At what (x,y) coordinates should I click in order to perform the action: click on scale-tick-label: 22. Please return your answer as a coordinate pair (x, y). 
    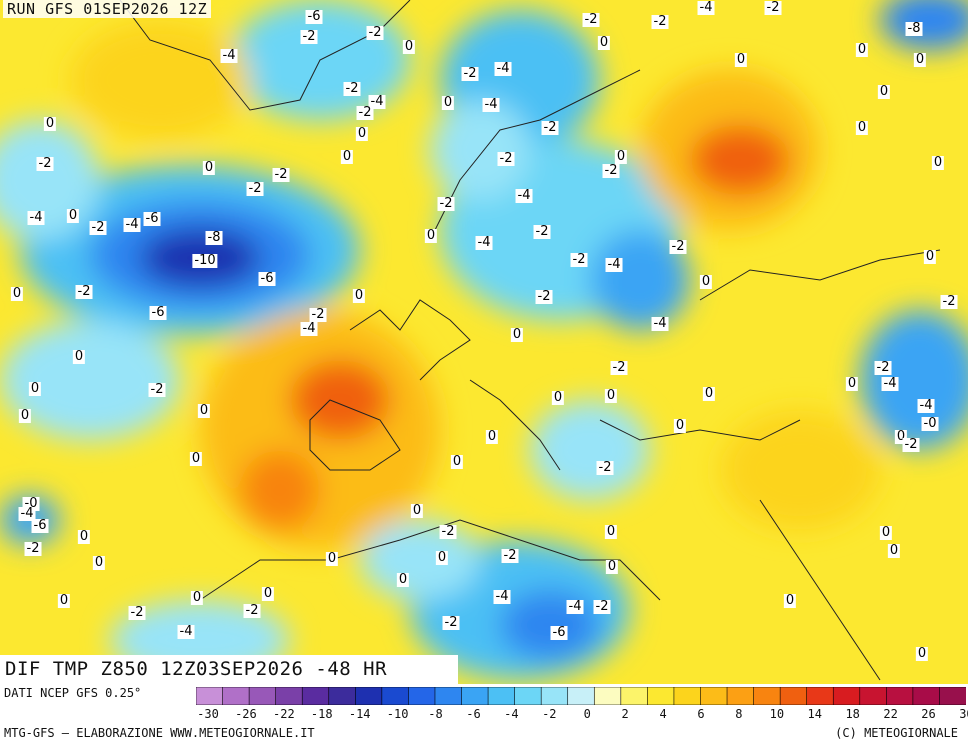
    Looking at the image, I should click on (890, 714).